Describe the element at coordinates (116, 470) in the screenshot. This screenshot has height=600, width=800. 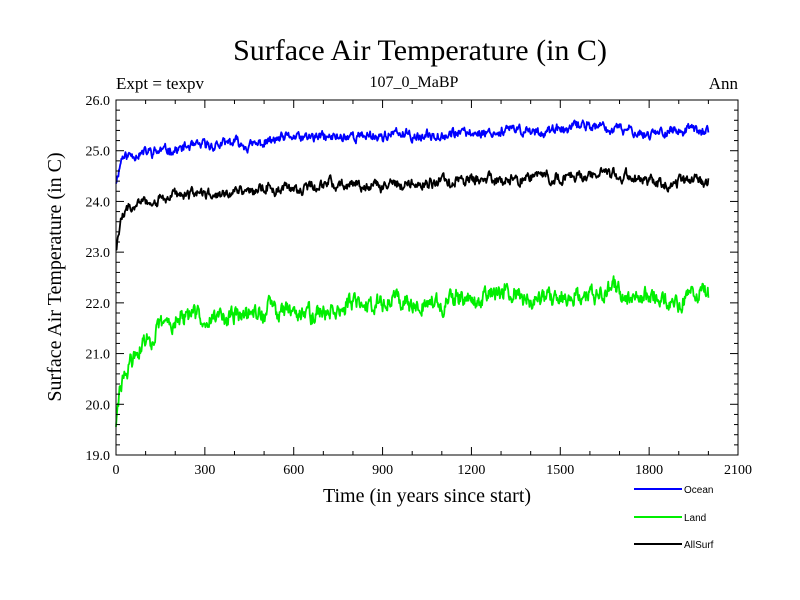
I see `x-tick-label: 0` at that location.